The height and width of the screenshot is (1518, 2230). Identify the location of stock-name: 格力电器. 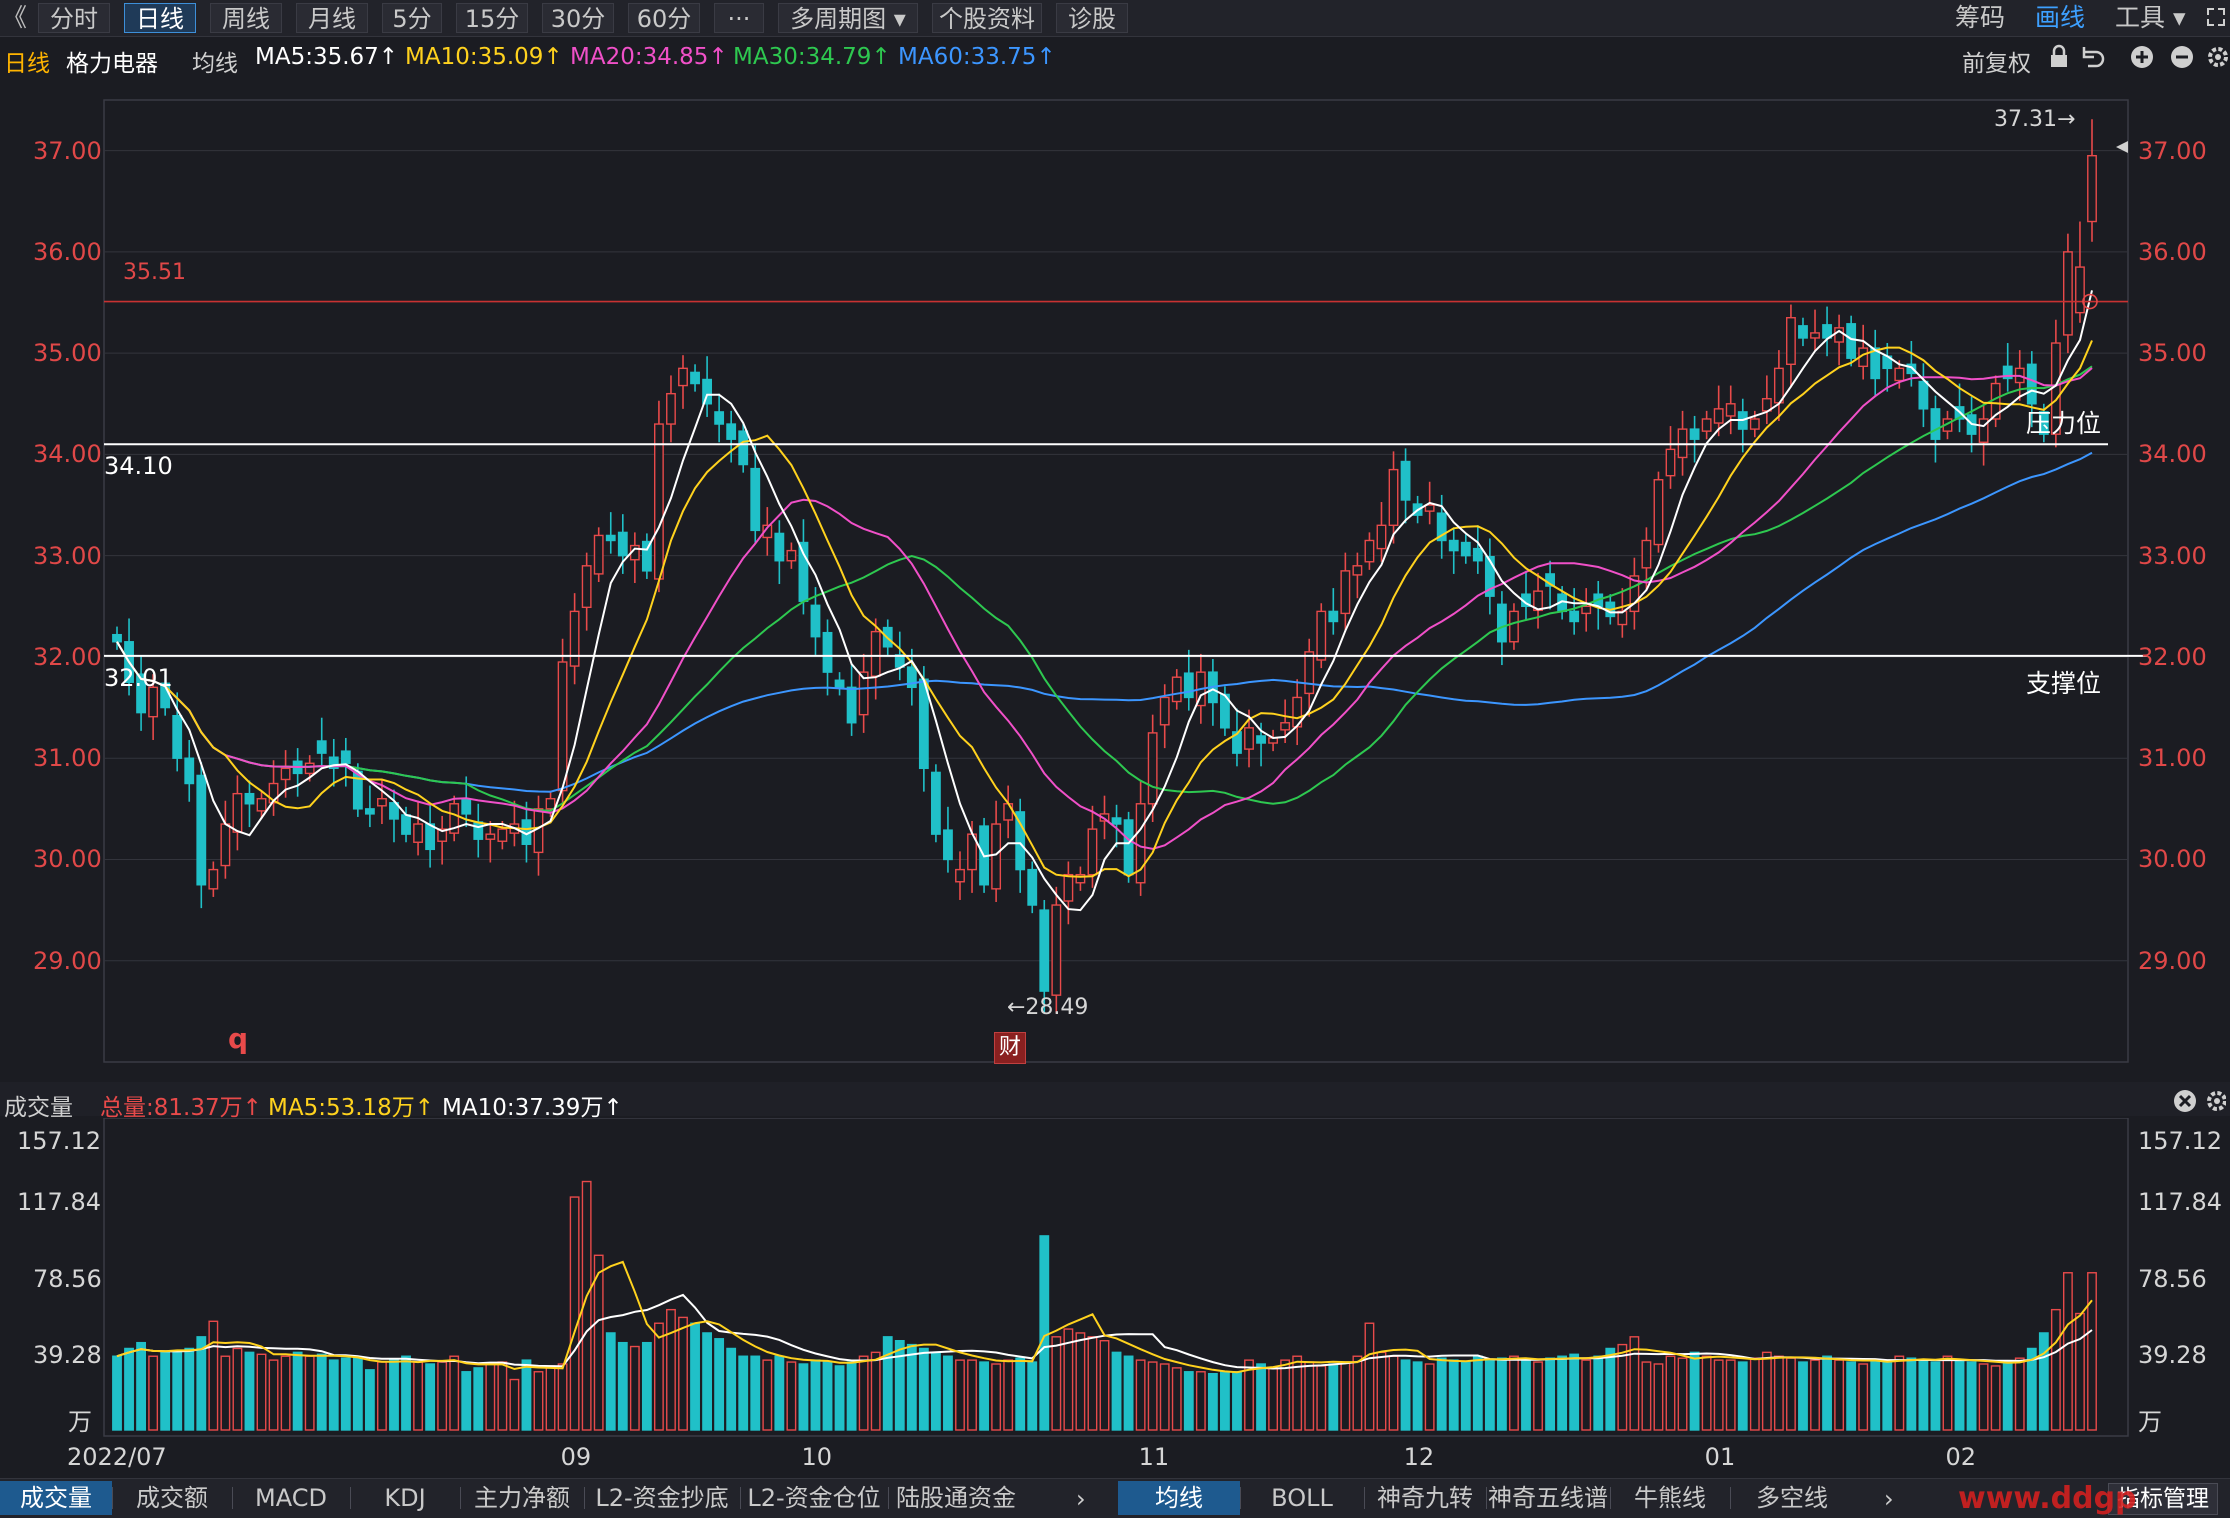
(112, 64).